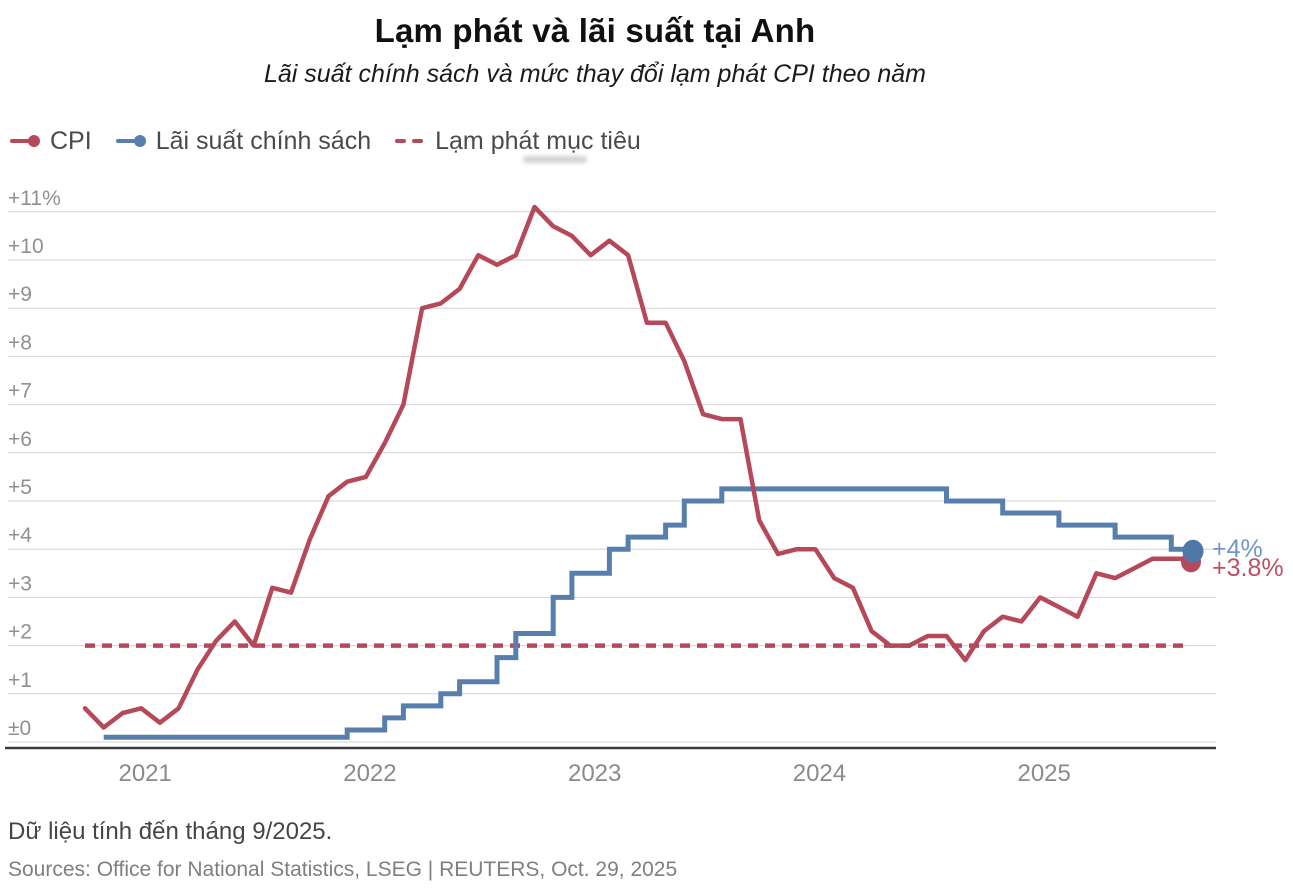 The width and height of the screenshot is (1293, 888). Describe the element at coordinates (369, 773) in the screenshot. I see `x-tick-label: 2022` at that location.